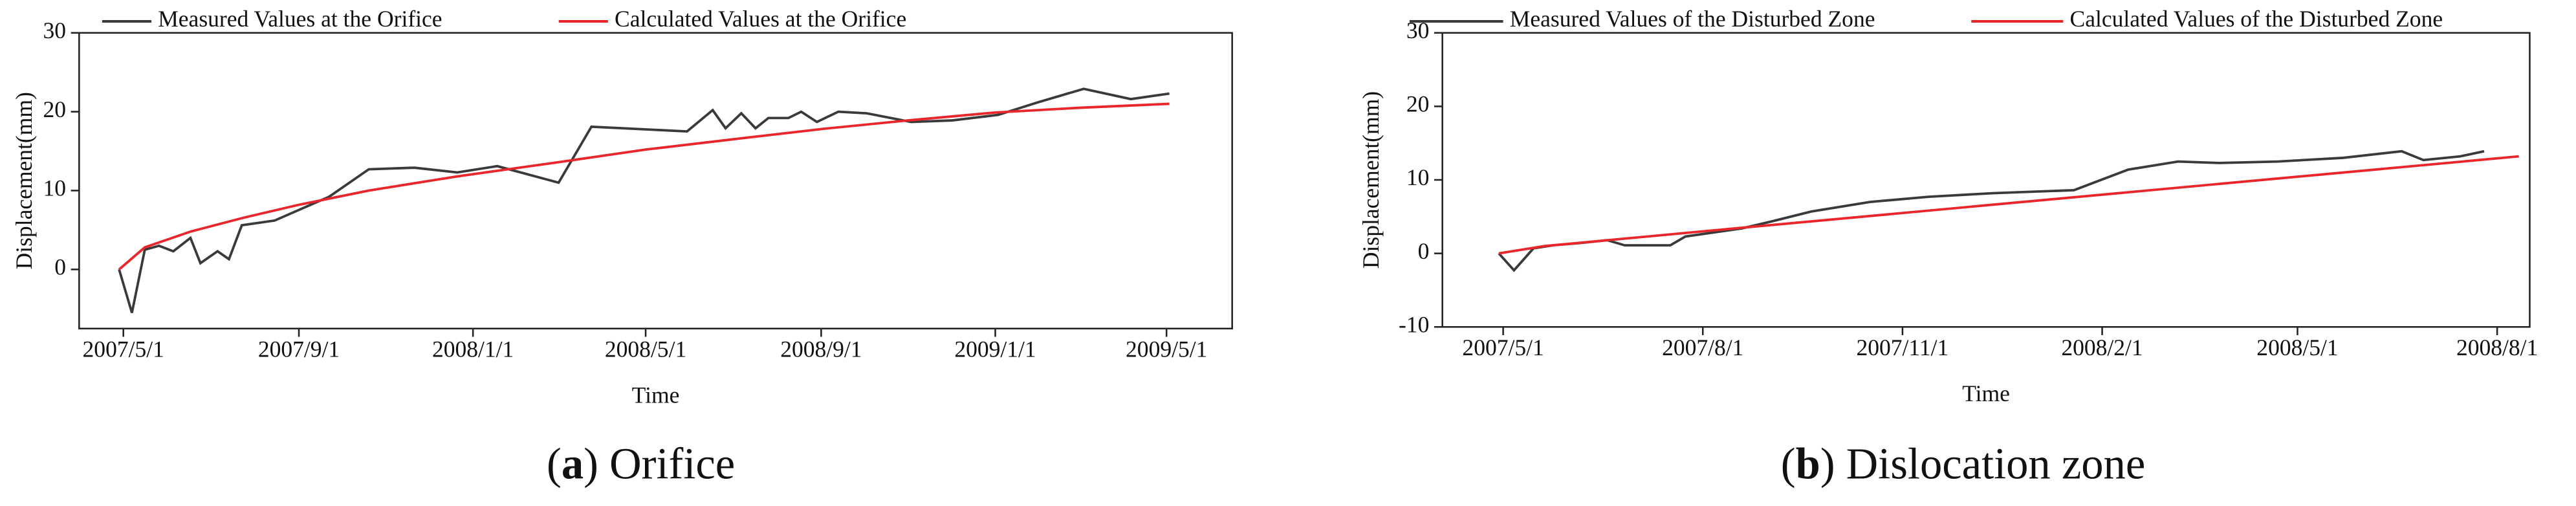  Describe the element at coordinates (2256, 19) in the screenshot. I see `legend-label: Calculated Values of the Disturbed Zone` at that location.